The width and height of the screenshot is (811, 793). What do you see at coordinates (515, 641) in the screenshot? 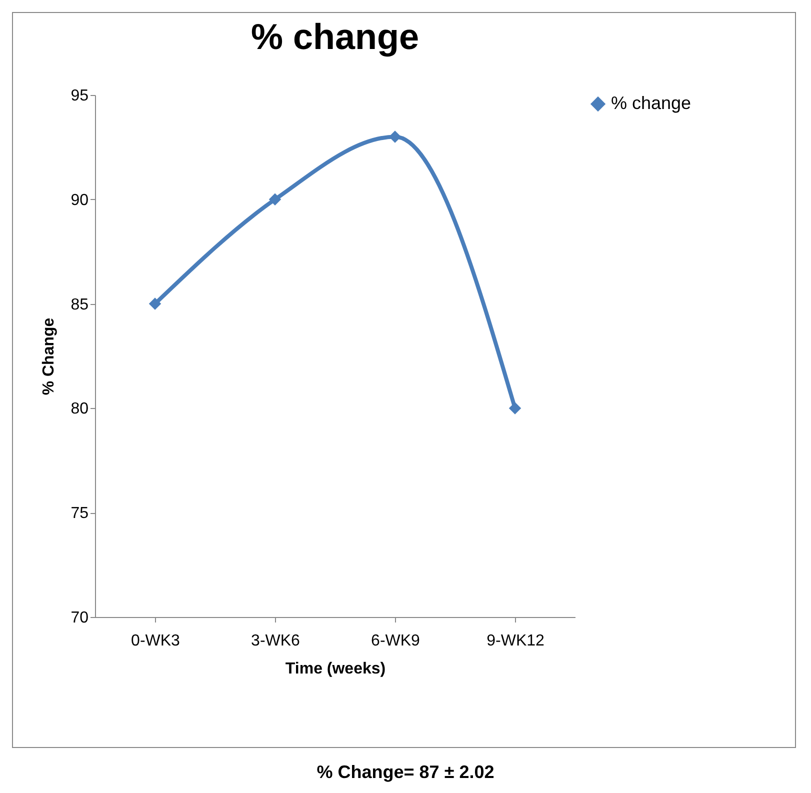
I see `x-tick-label: 9-WK12` at bounding box center [515, 641].